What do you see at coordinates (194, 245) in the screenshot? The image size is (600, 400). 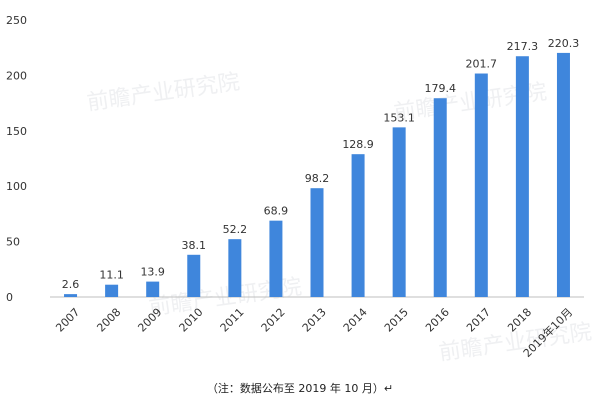 I see `data-label: 38.1` at bounding box center [194, 245].